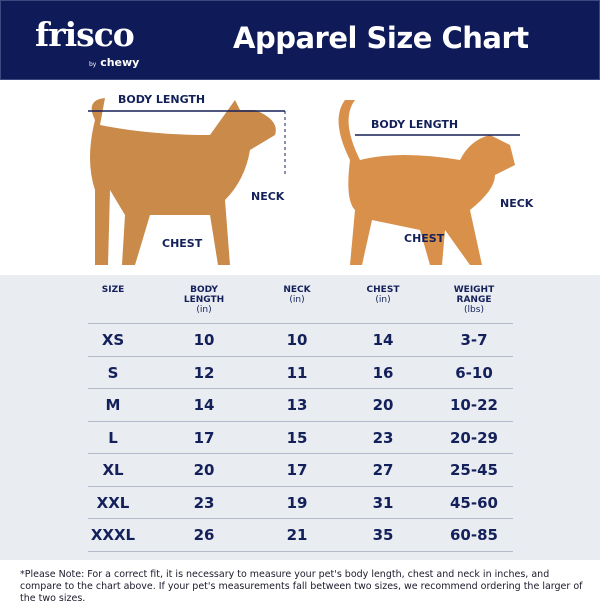 The image size is (600, 605). I want to click on table-cell: M, so click(113, 405).